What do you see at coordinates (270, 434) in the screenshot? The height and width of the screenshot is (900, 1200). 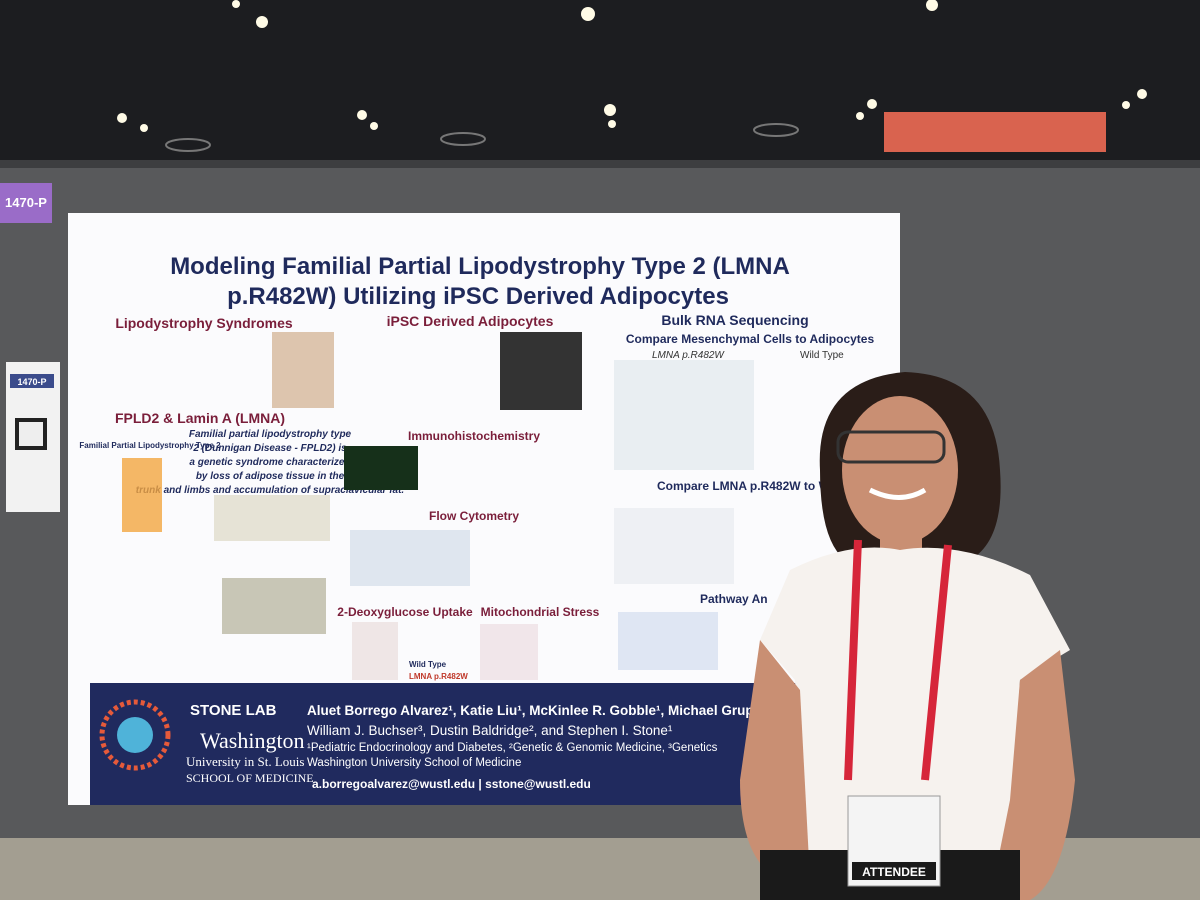 I see `highlight-line: Familial partial lipodystrophy type` at bounding box center [270, 434].